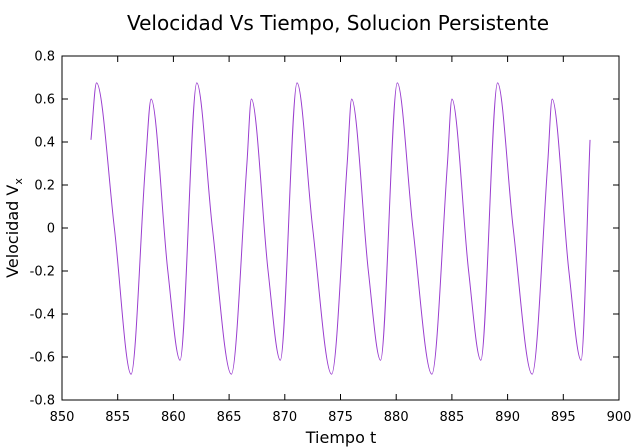 The width and height of the screenshot is (640, 448). Describe the element at coordinates (284, 417) in the screenshot. I see `x-tick-label: 870` at that location.